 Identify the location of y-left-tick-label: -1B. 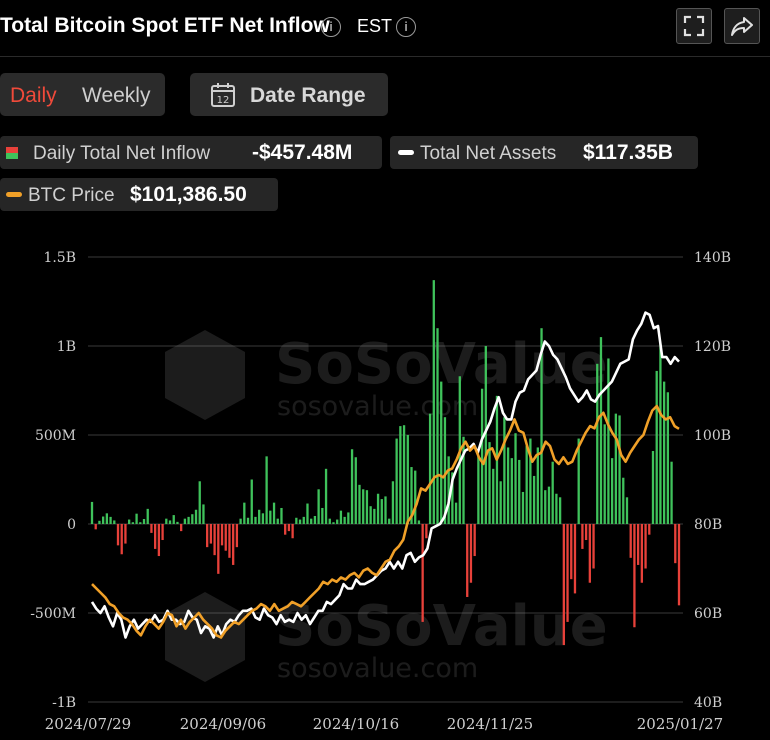
(64, 703).